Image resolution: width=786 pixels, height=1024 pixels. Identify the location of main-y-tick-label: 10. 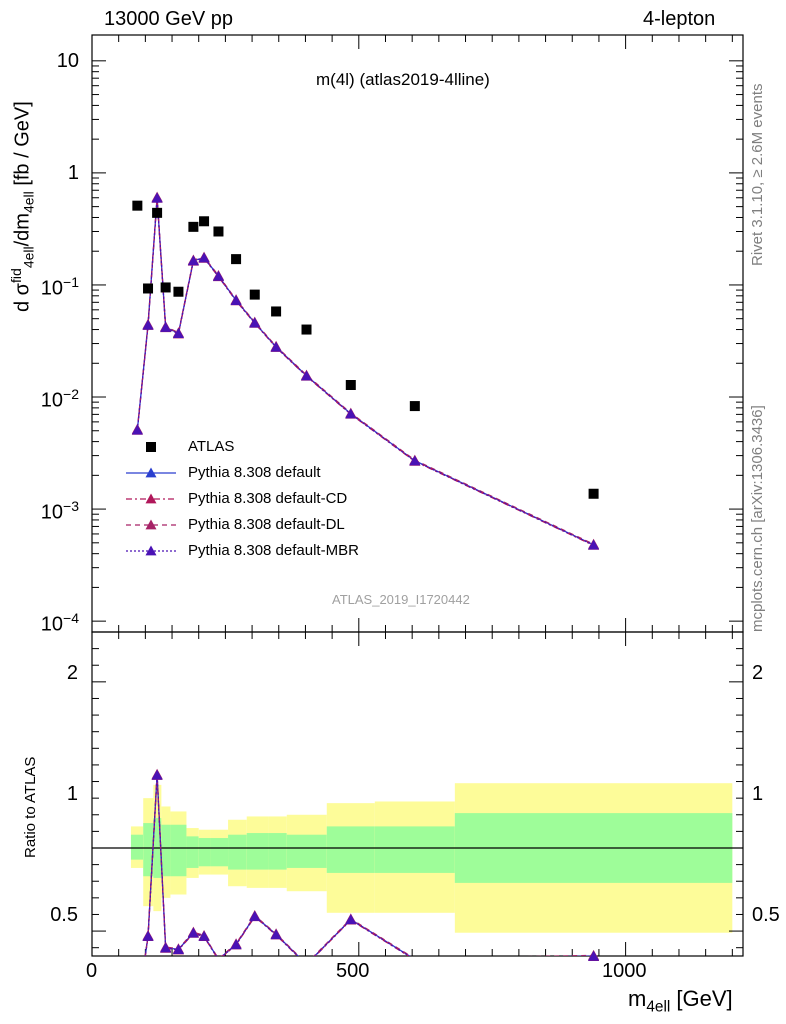
(67, 61).